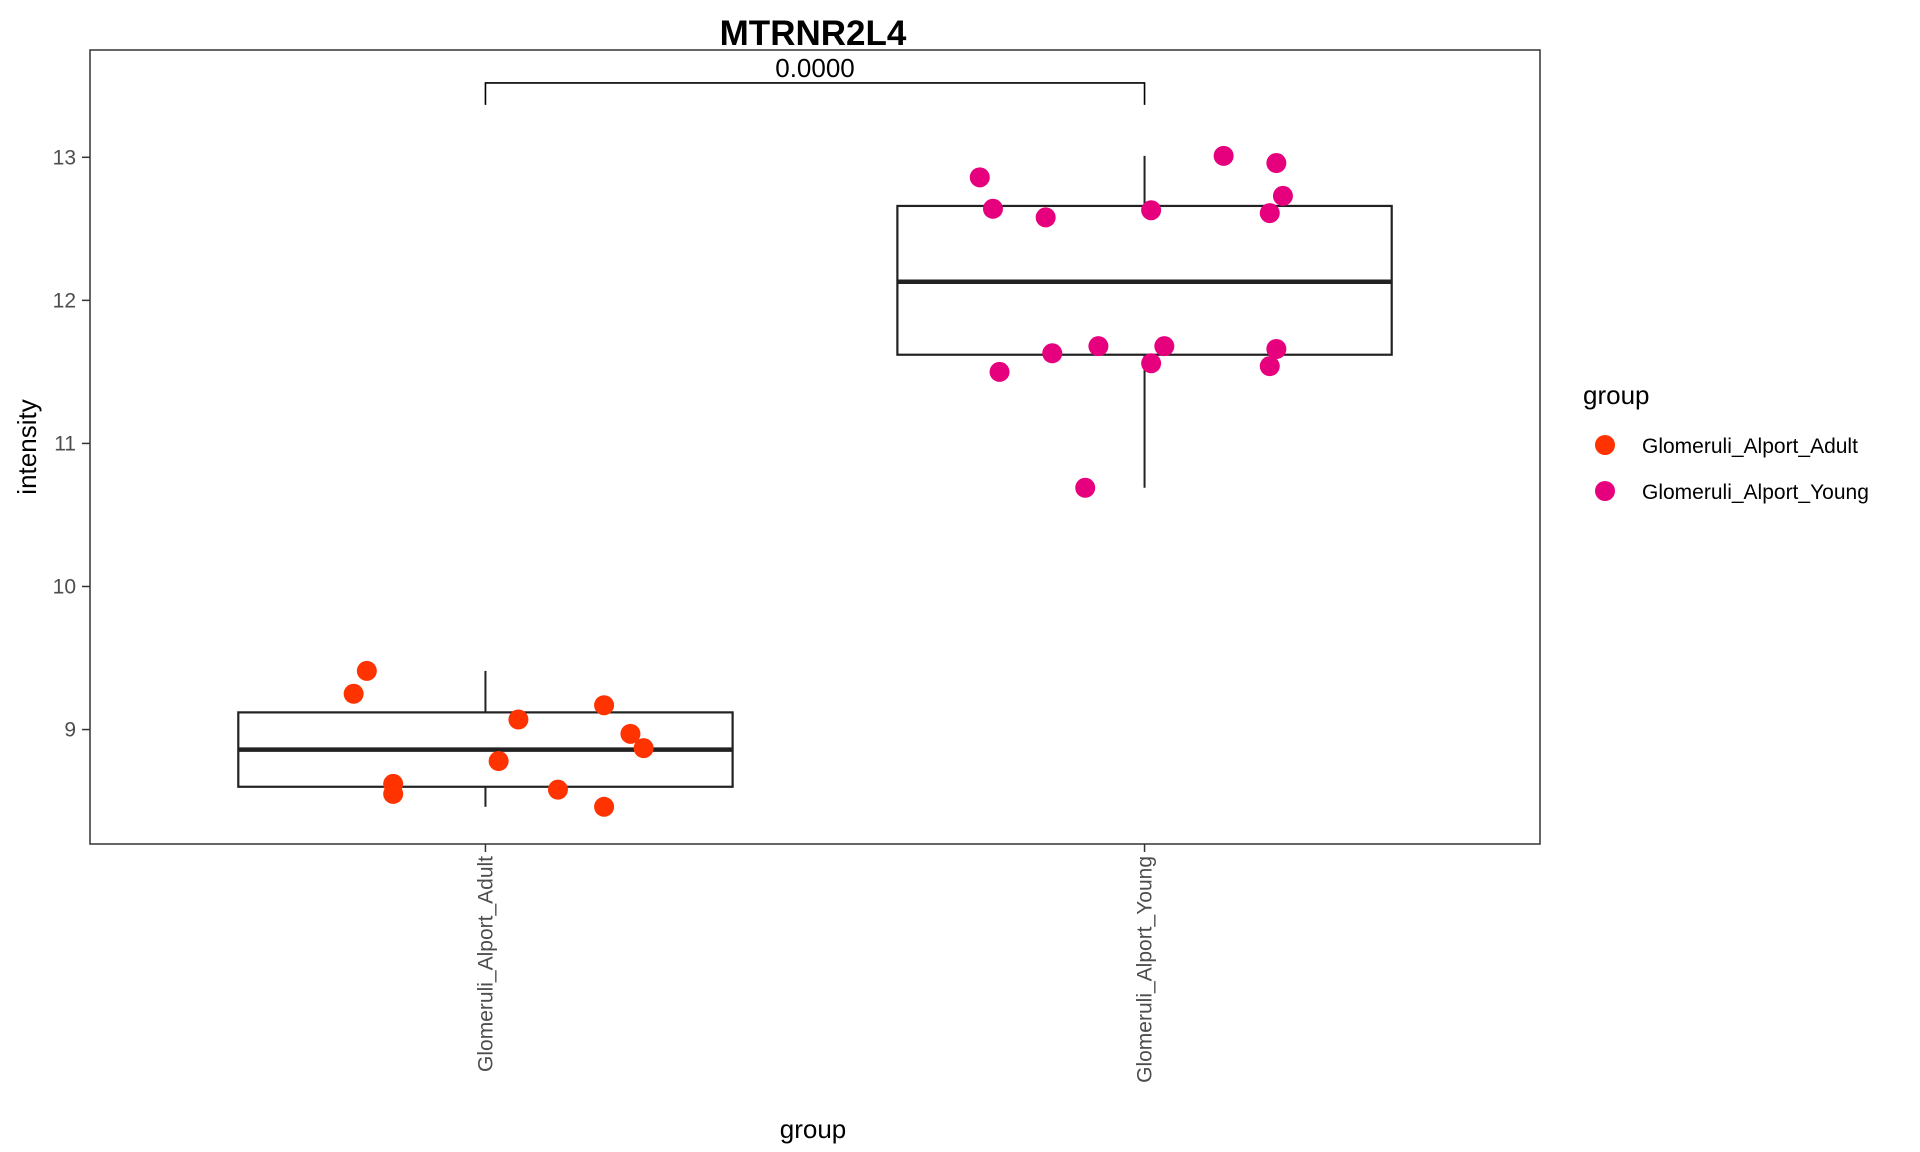  I want to click on y-tick-label: 9, so click(70, 730).